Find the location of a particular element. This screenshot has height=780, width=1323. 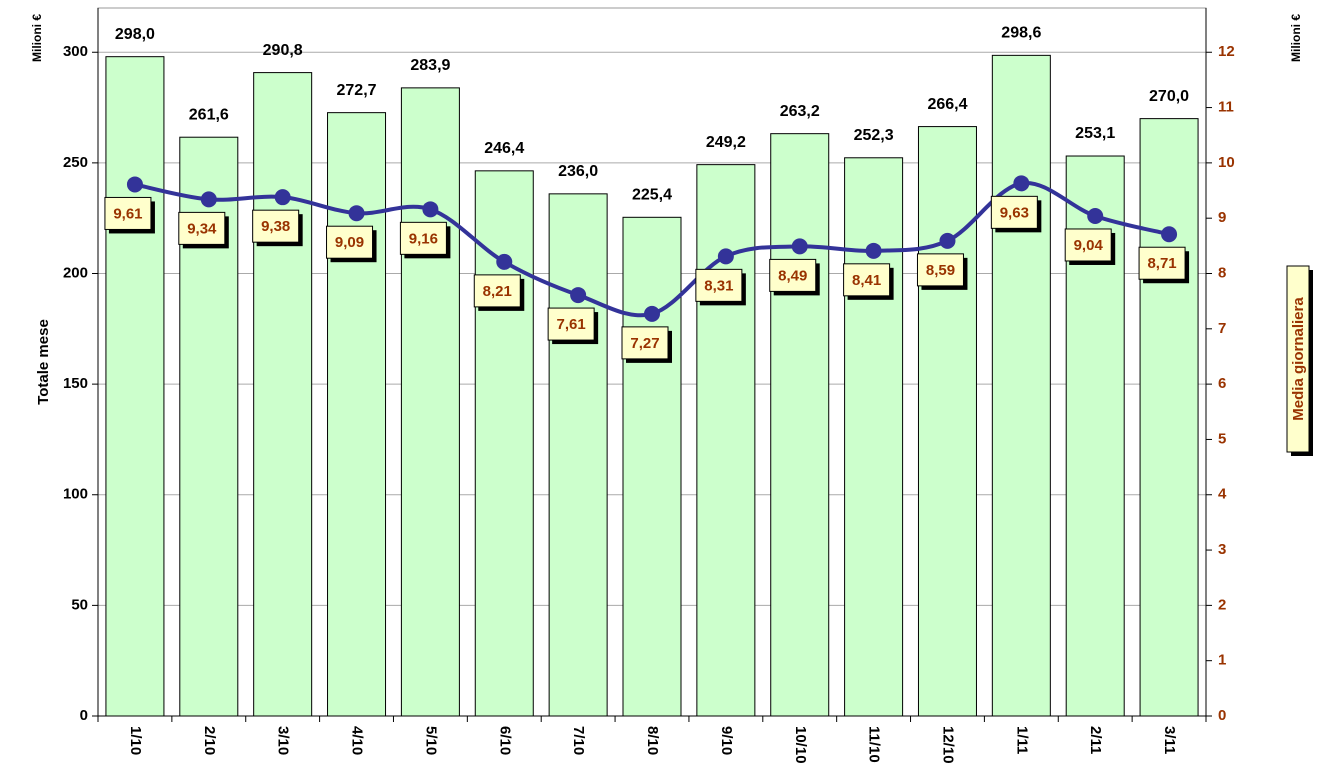

line-value-label: 8,59 is located at coordinates (940, 270).